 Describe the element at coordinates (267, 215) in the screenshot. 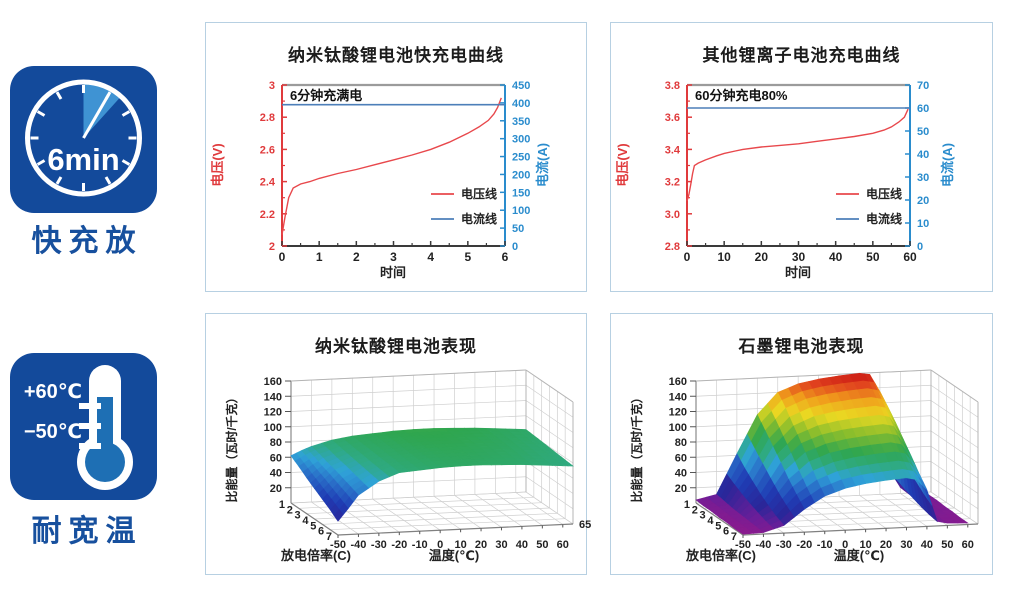

I see `svg-text: 2.2` at that location.